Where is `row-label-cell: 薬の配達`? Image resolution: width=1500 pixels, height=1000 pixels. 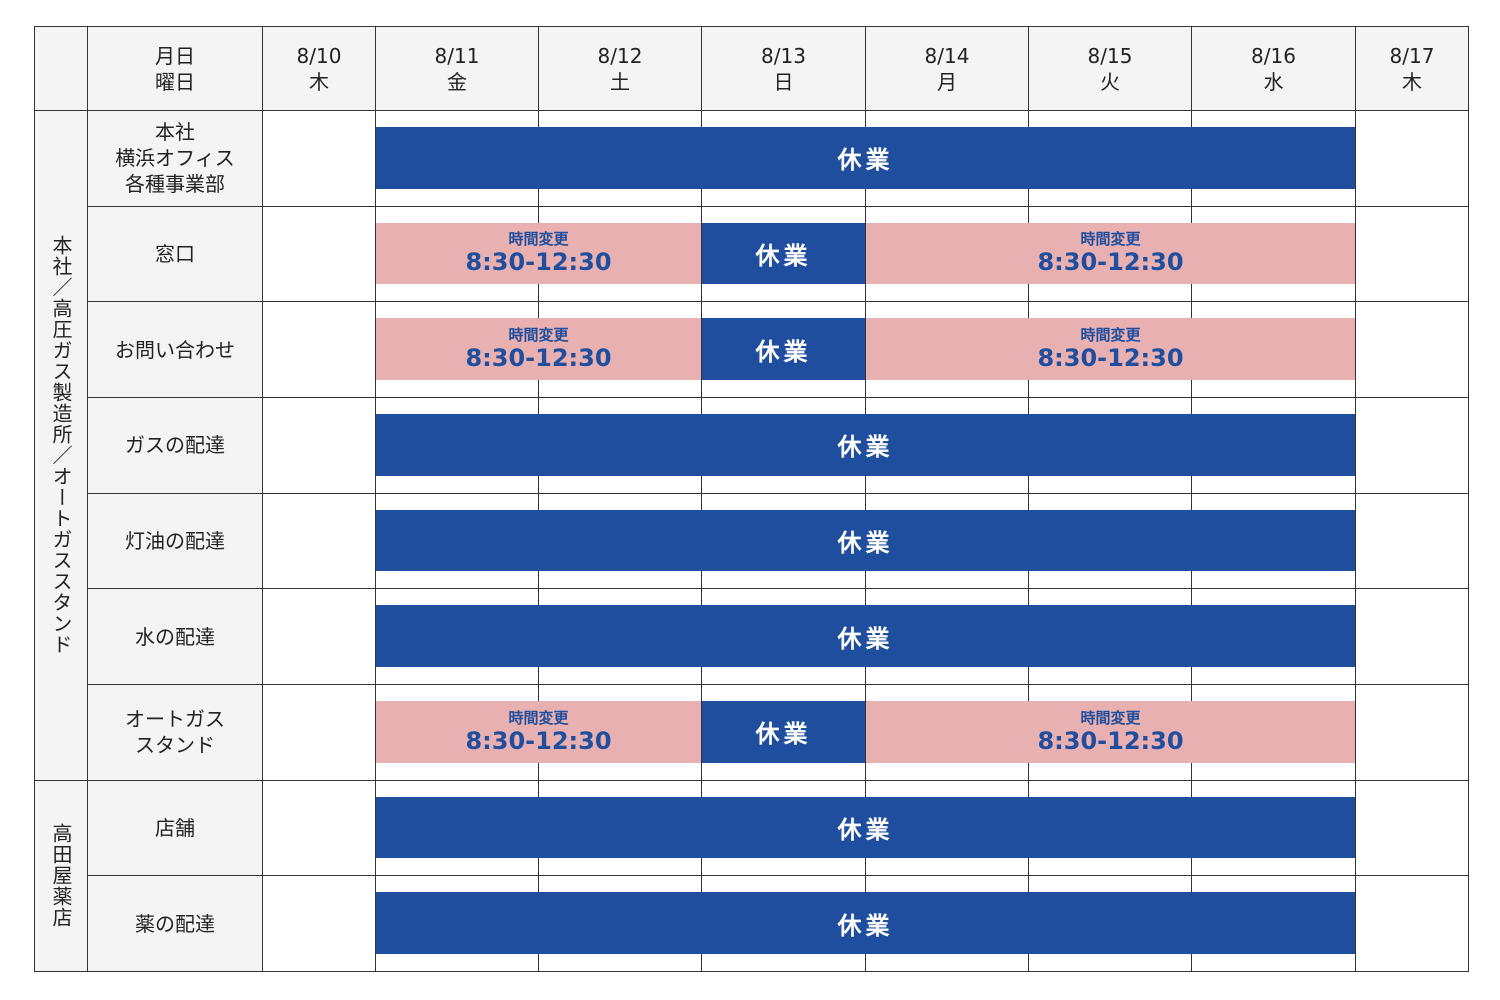
row-label-cell: 薬の配達 is located at coordinates (175, 923).